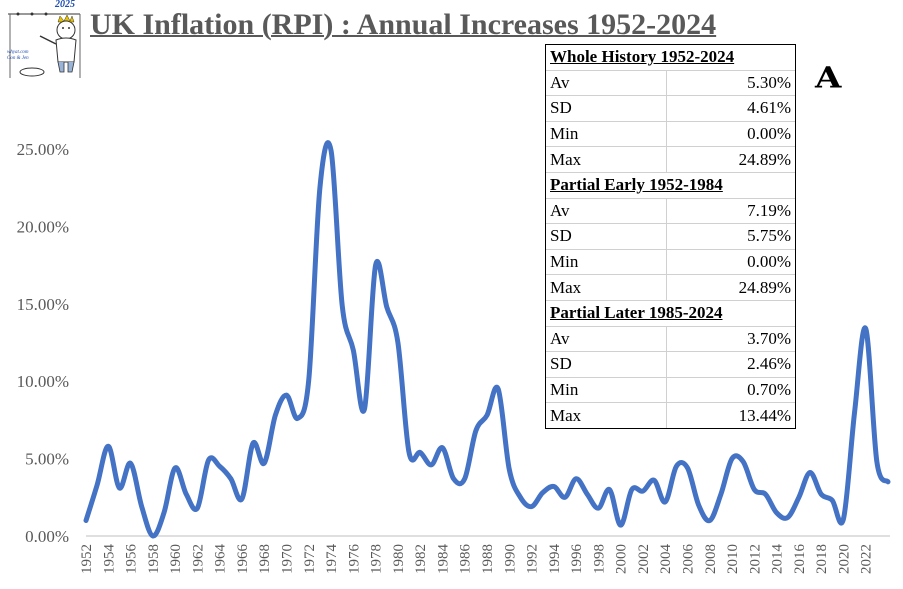 Image resolution: width=903 pixels, height=589 pixels. Describe the element at coordinates (243, 559) in the screenshot. I see `x-tick-label: 1966` at that location.